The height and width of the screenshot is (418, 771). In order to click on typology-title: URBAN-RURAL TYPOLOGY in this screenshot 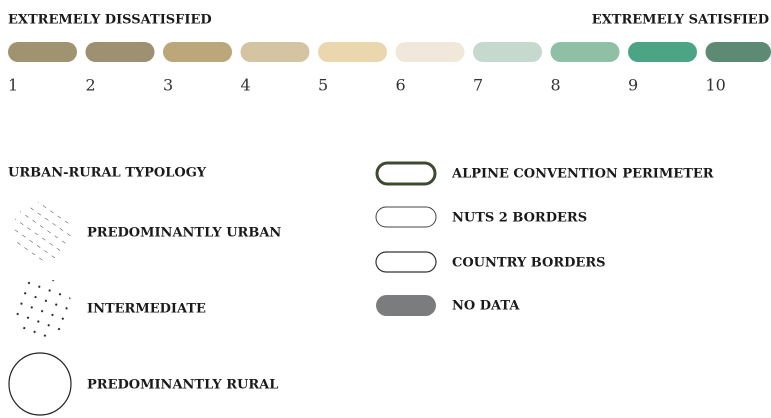, I will do `click(107, 173)`.